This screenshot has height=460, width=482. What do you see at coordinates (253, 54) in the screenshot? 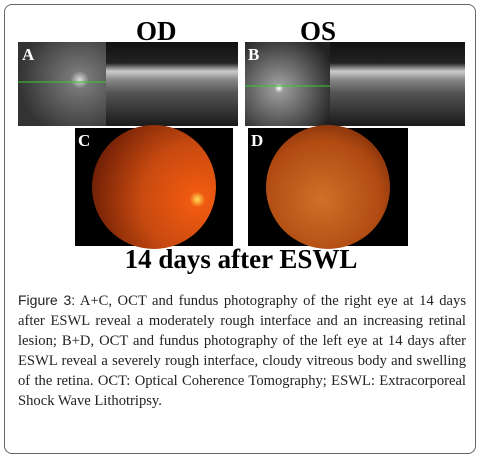
I see `panel-label: B` at bounding box center [253, 54].